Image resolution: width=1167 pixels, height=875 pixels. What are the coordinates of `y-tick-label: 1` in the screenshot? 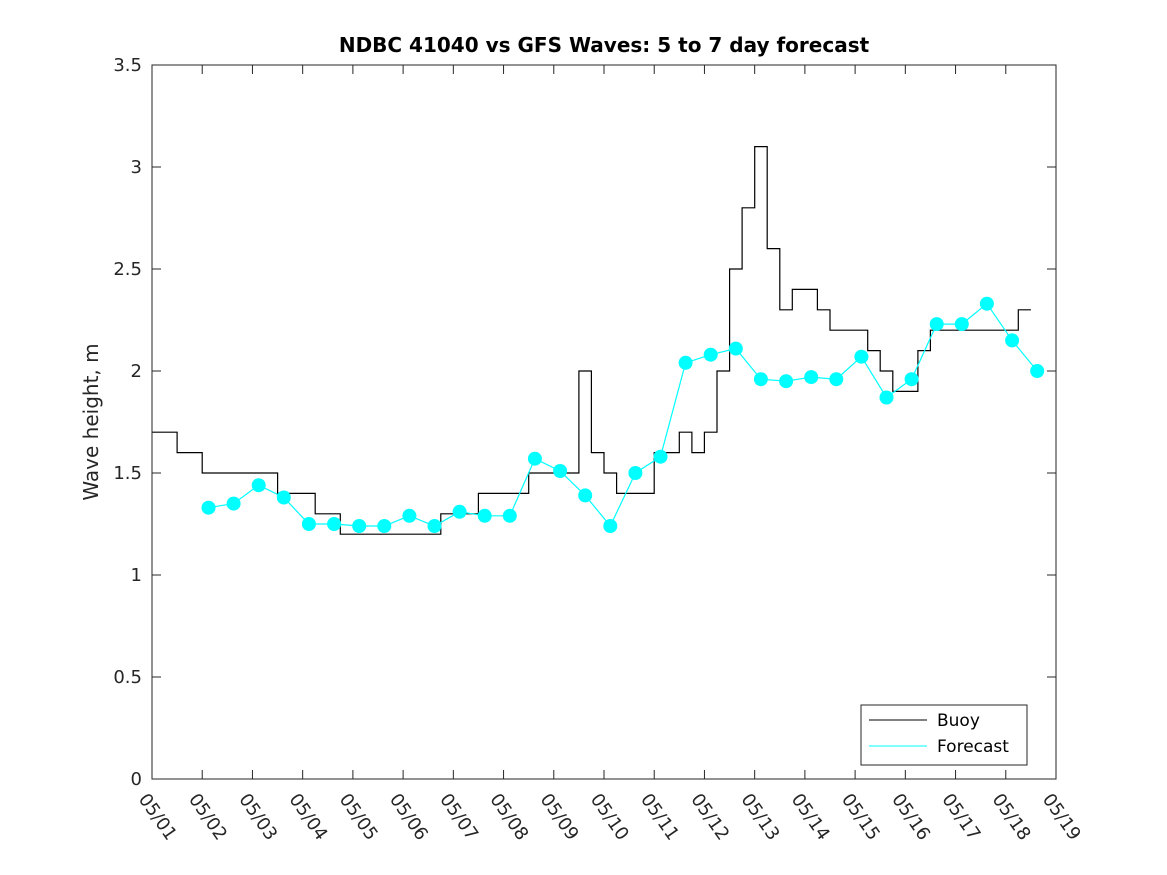 It's located at (136, 575).